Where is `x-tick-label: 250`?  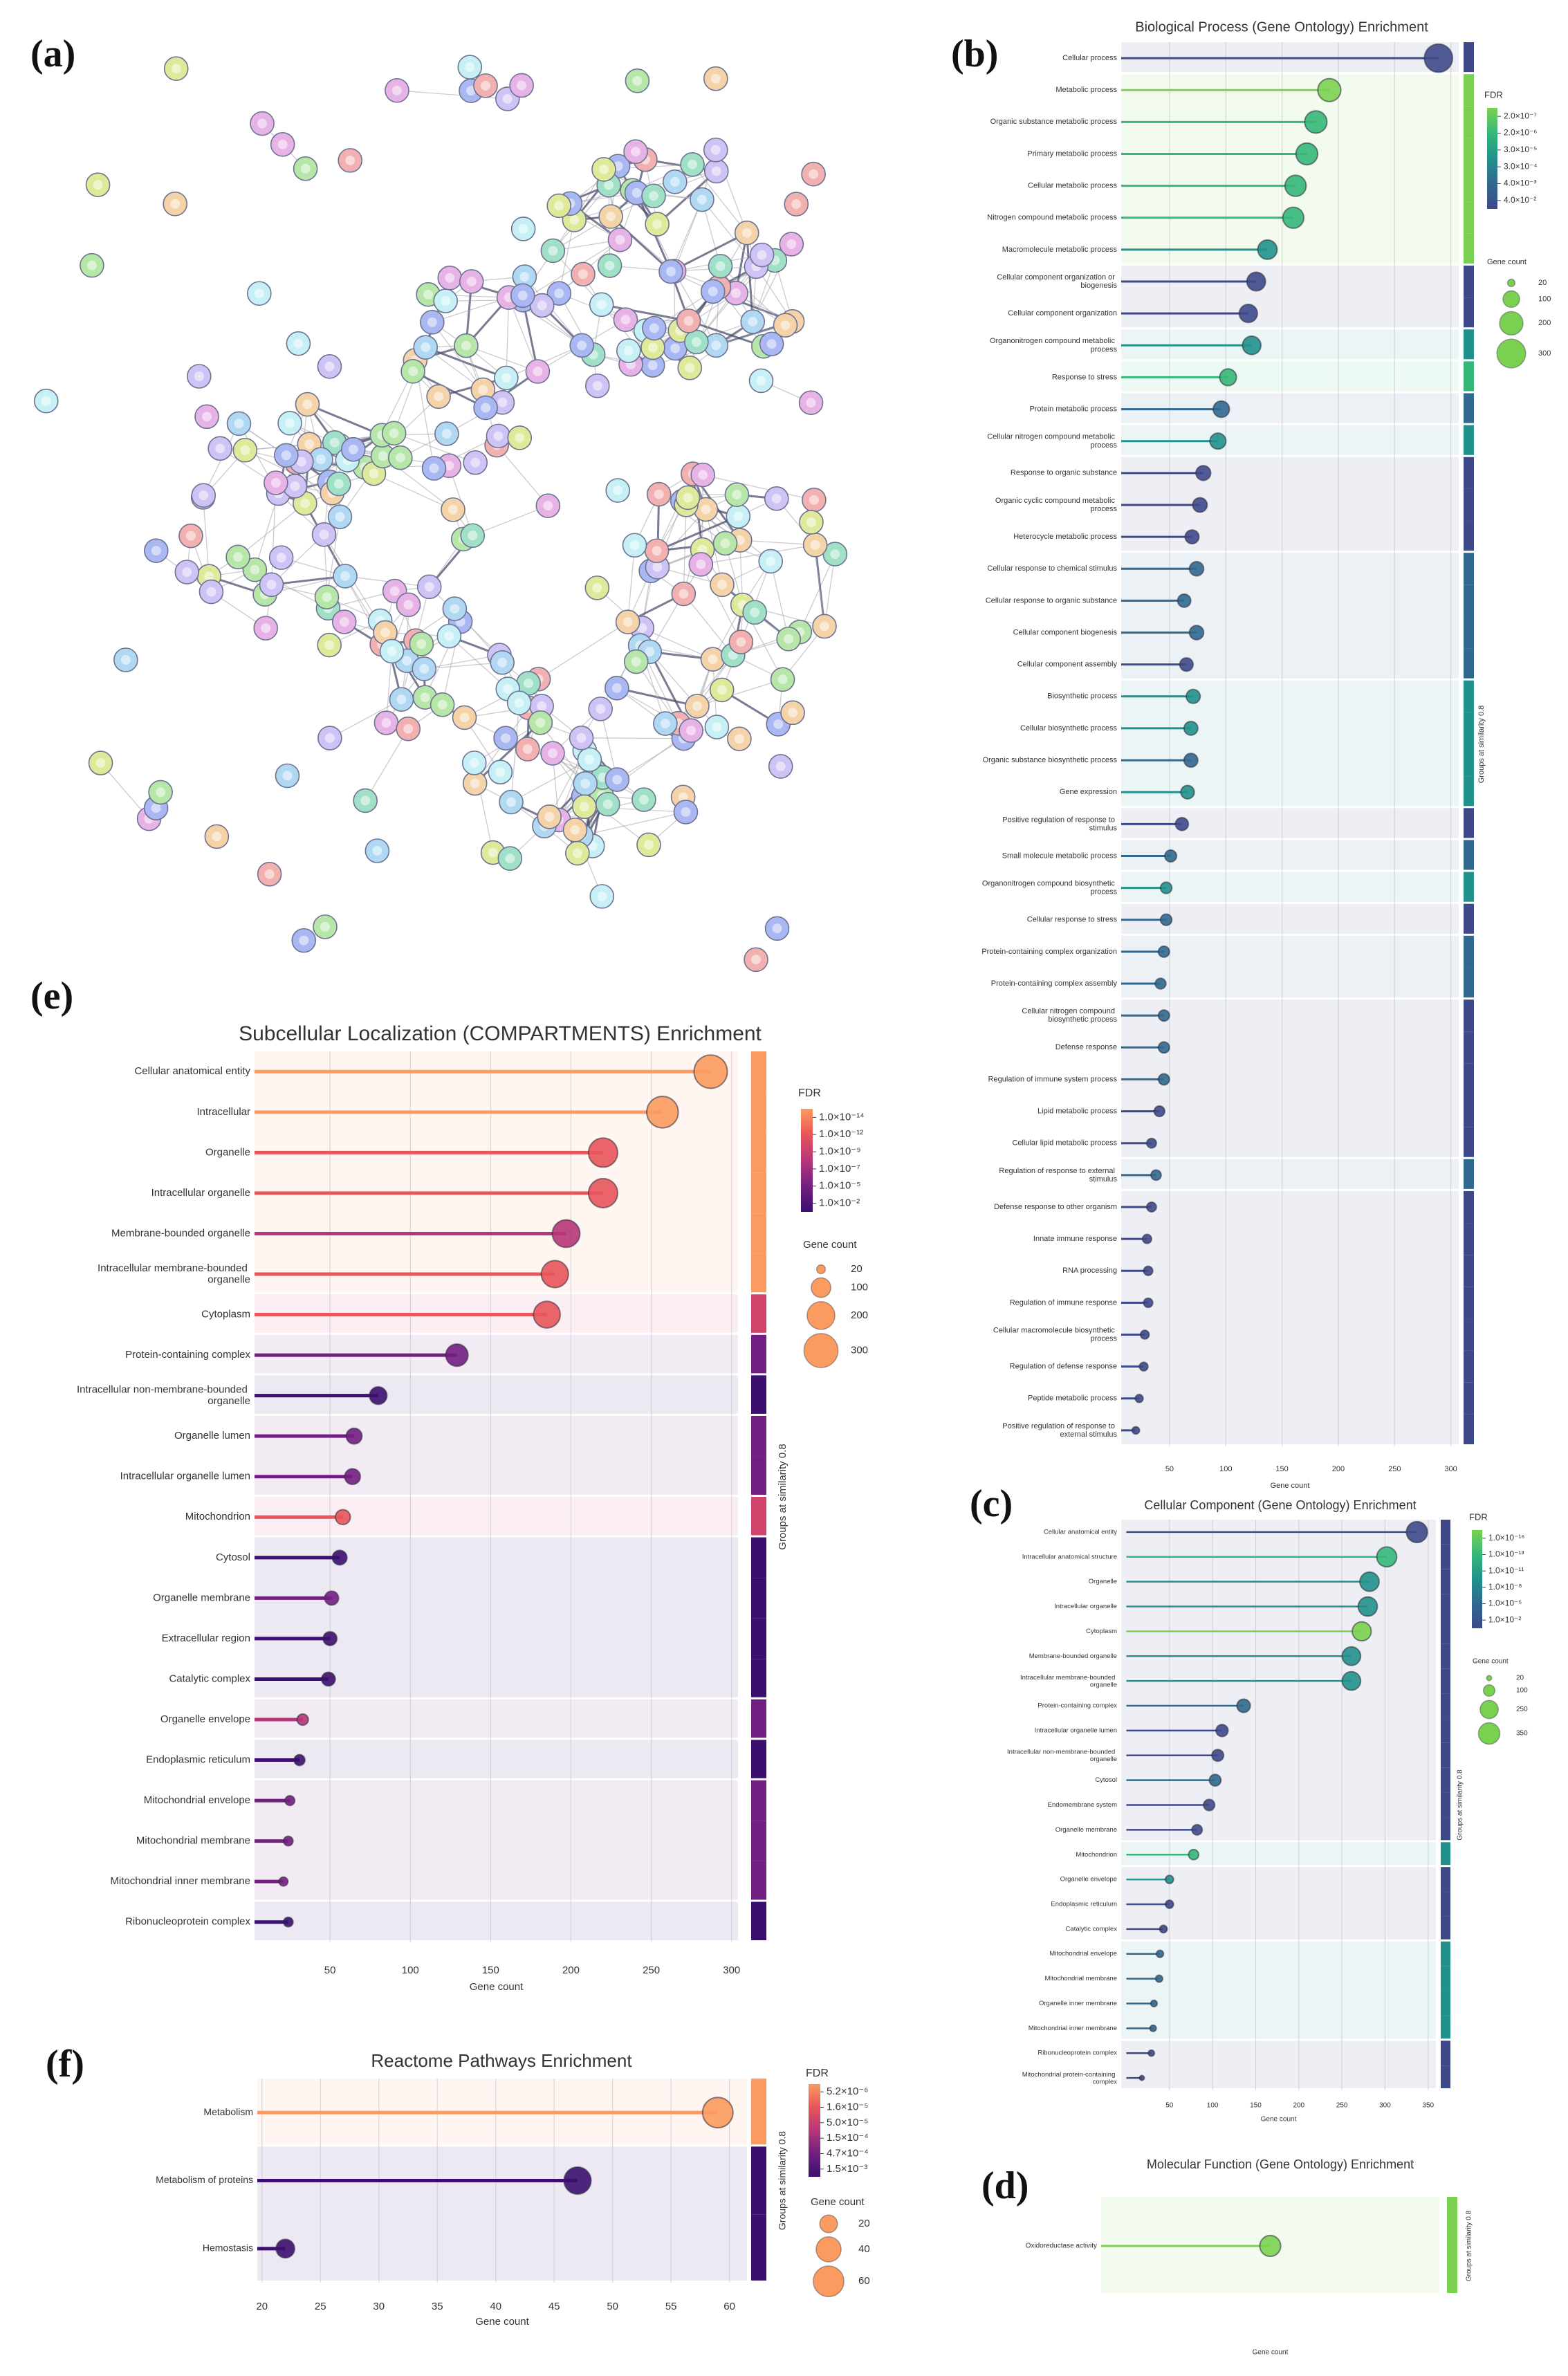 x-tick-label: 250 is located at coordinates (1342, 2106).